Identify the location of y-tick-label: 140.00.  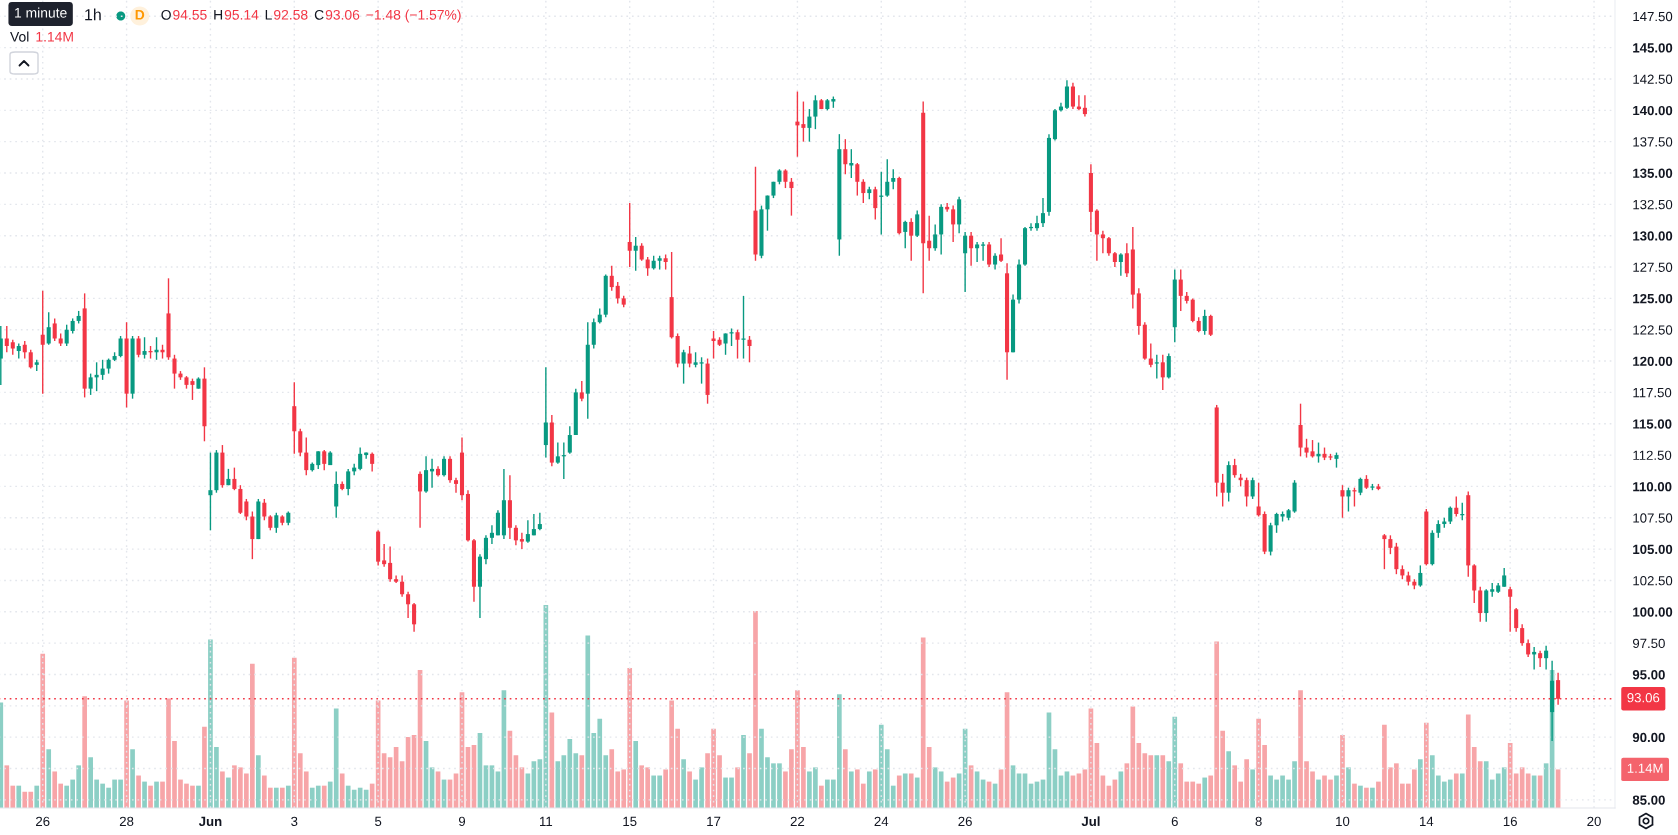
(1653, 110).